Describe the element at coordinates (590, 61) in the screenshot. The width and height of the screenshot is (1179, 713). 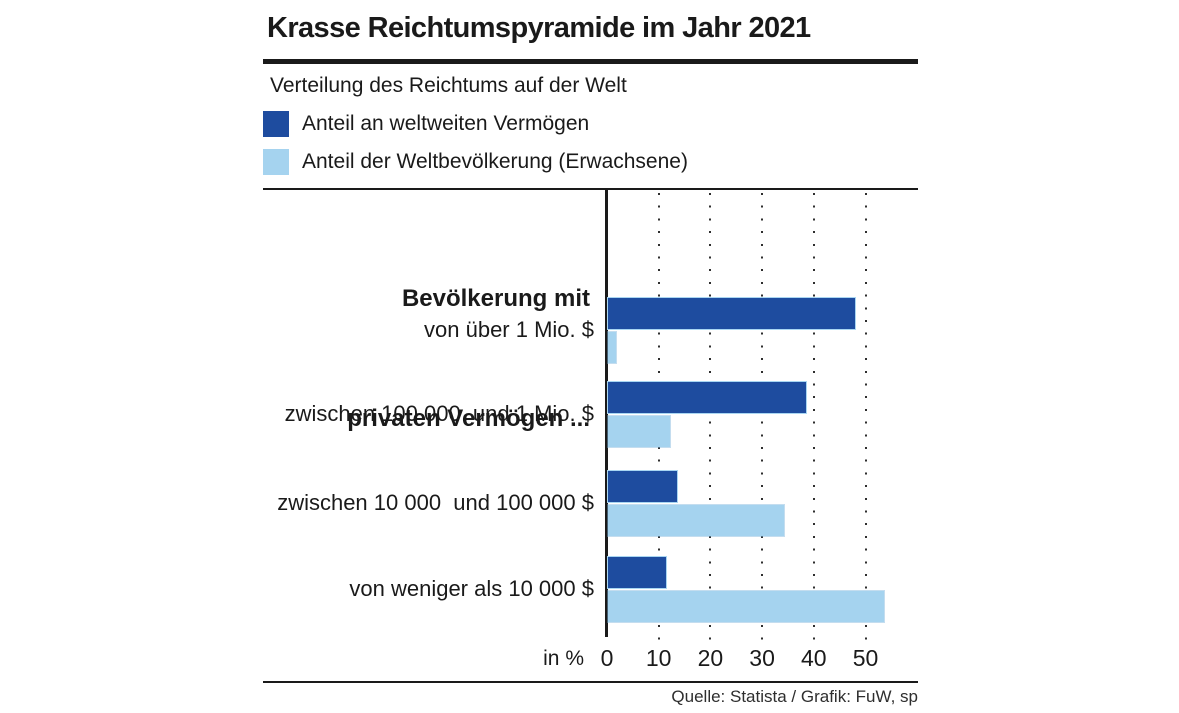
I see `title-rule` at that location.